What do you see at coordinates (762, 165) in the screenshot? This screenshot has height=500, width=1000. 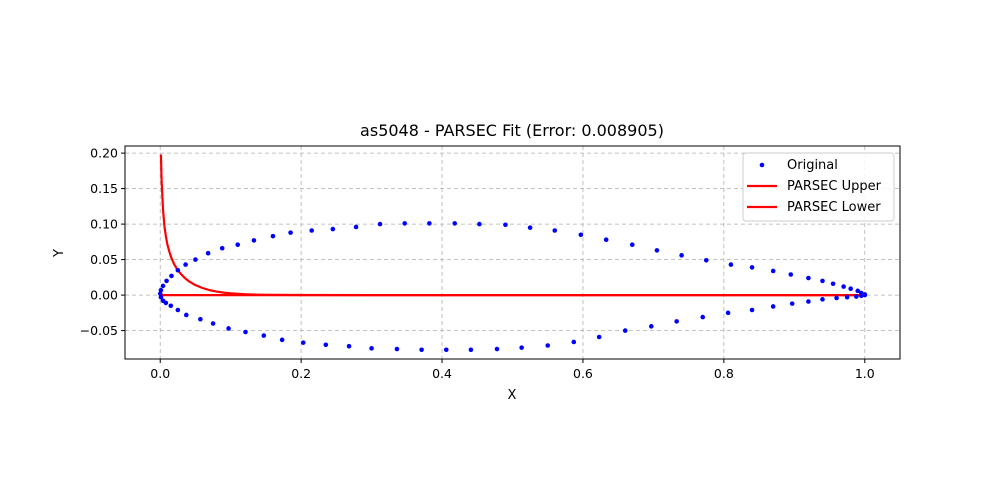 I see `legend-marker-original` at bounding box center [762, 165].